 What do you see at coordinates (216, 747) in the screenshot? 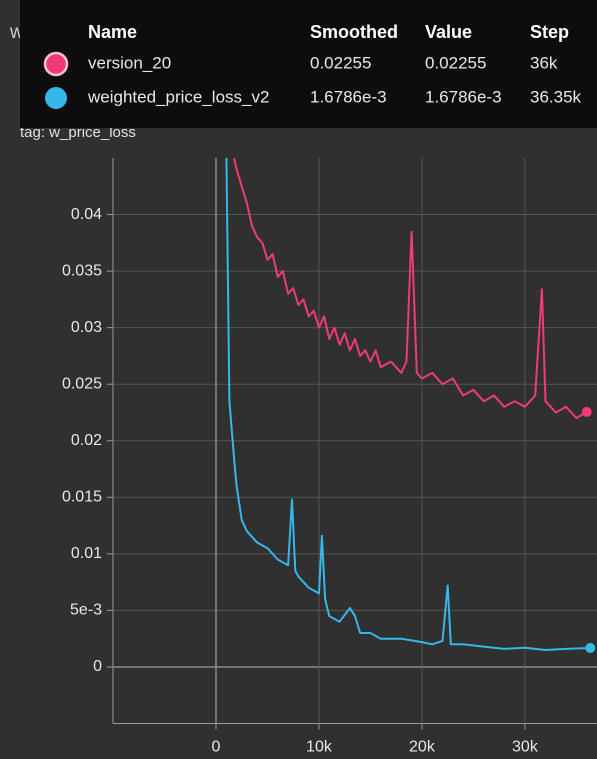
I see `x-tick-label: 0` at bounding box center [216, 747].